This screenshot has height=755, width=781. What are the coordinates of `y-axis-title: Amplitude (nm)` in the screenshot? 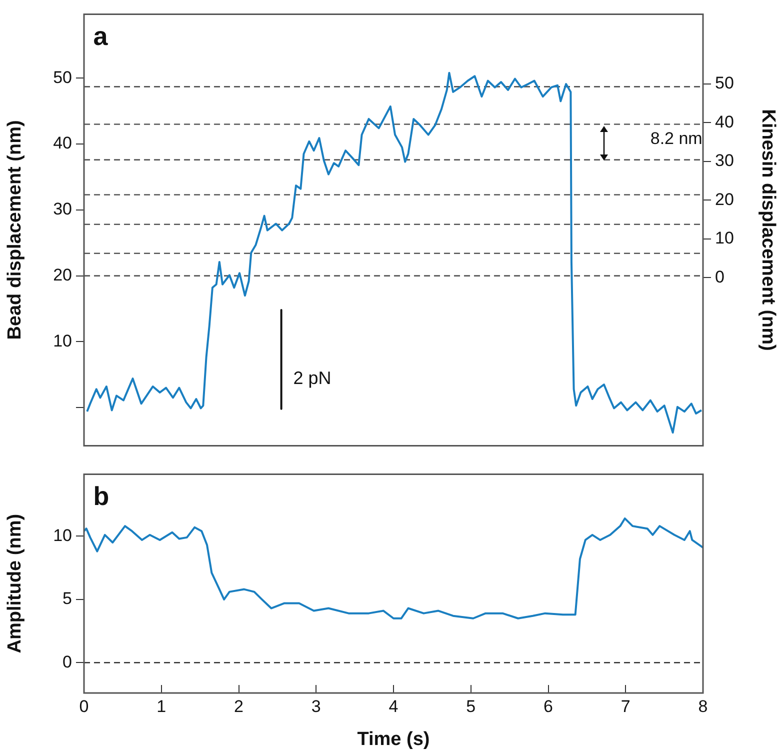 It's located at (15, 584).